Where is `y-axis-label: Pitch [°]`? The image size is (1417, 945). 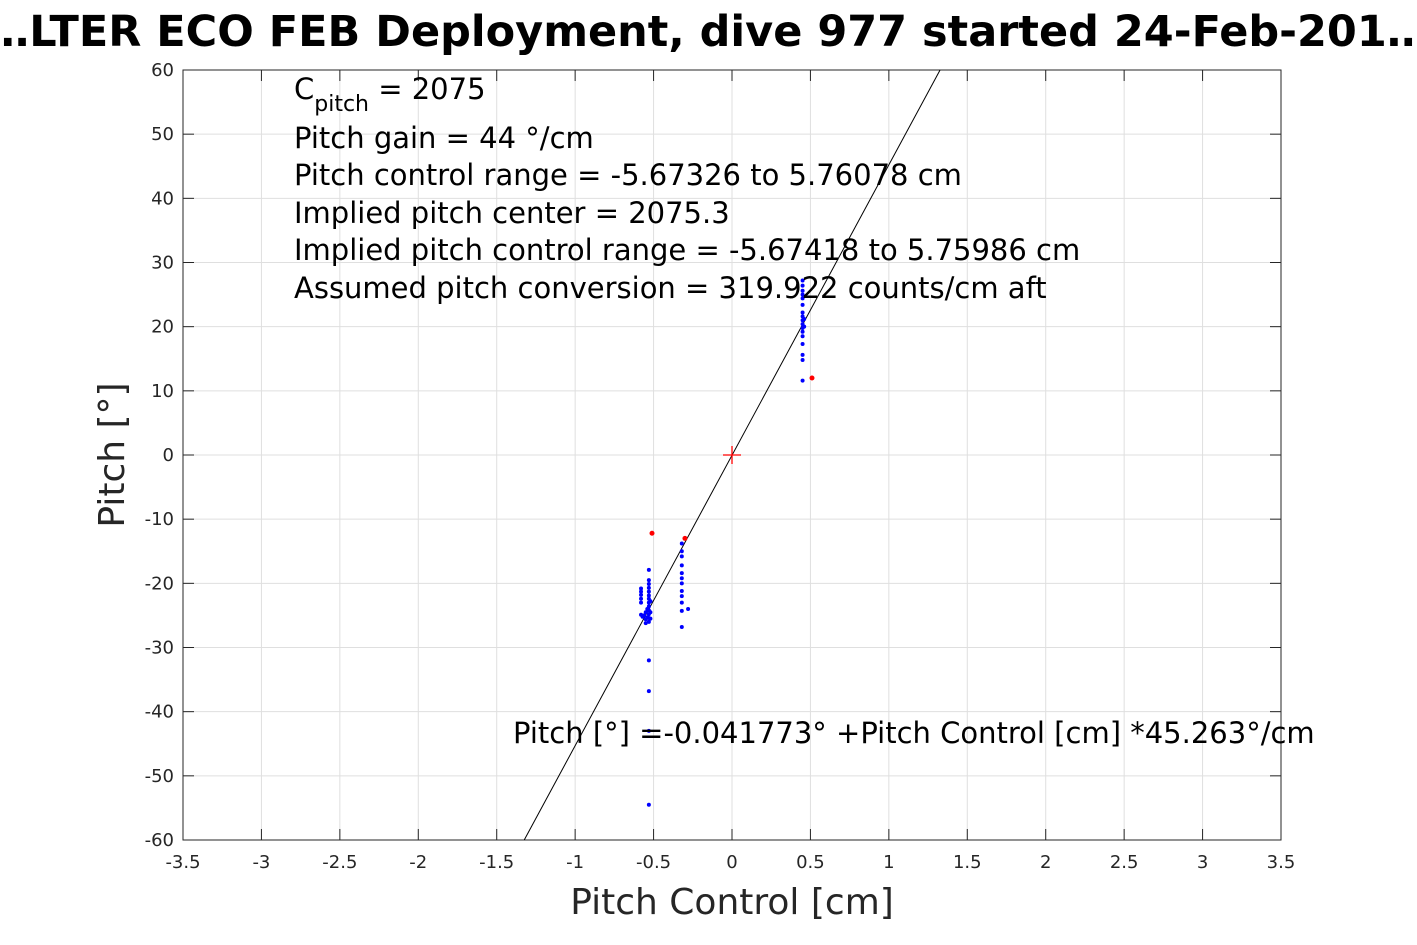
y-axis-label: Pitch [°] is located at coordinates (112, 454).